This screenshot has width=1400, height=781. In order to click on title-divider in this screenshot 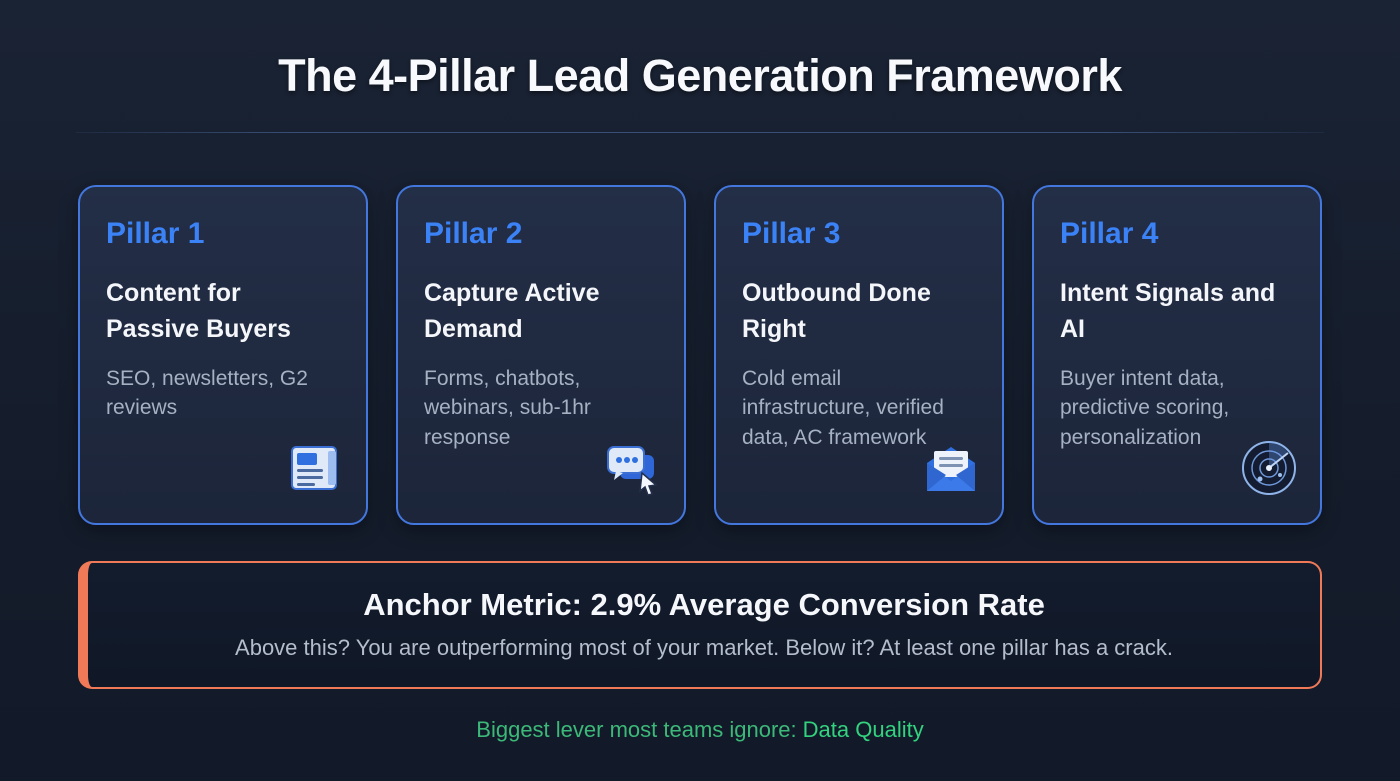, I will do `click(700, 132)`.